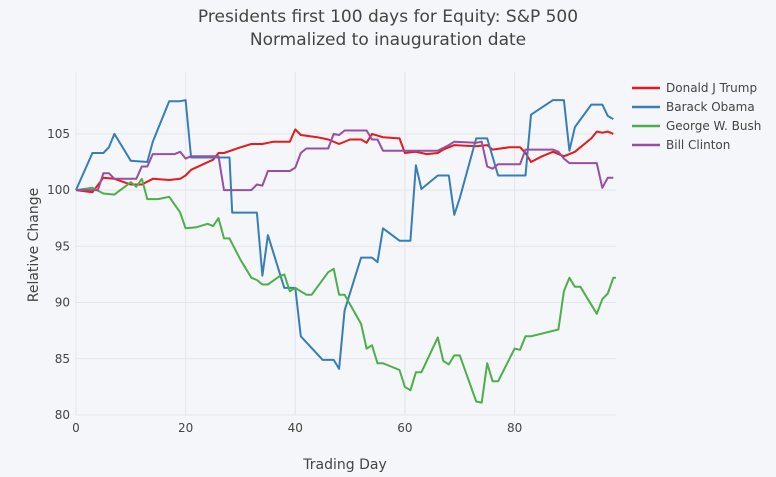  Describe the element at coordinates (344, 465) in the screenshot. I see `x-axis-label: Trading Day` at that location.